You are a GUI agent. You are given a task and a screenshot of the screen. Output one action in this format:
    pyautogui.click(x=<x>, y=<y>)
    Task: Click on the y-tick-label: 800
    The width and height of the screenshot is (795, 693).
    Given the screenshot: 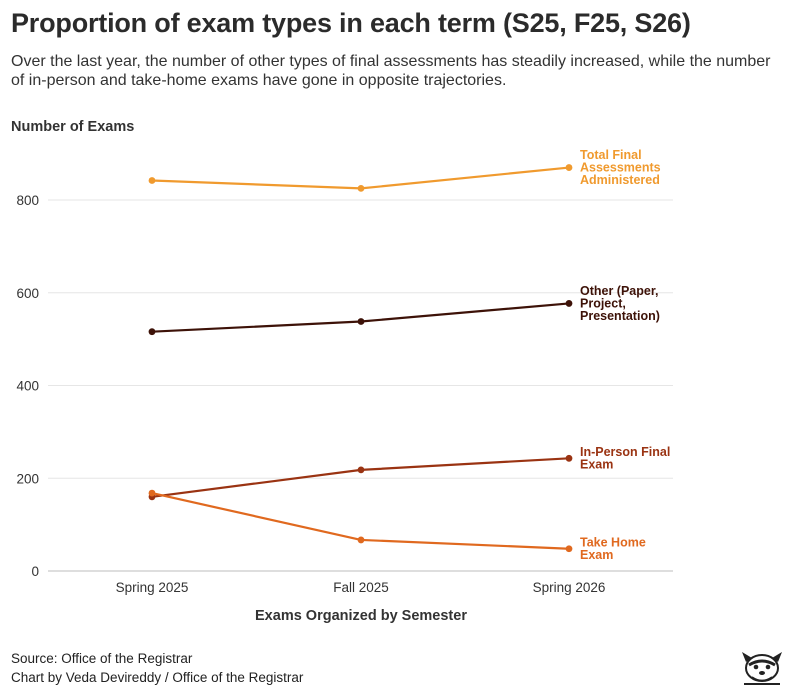 What is the action you would take?
    pyautogui.click(x=27, y=200)
    